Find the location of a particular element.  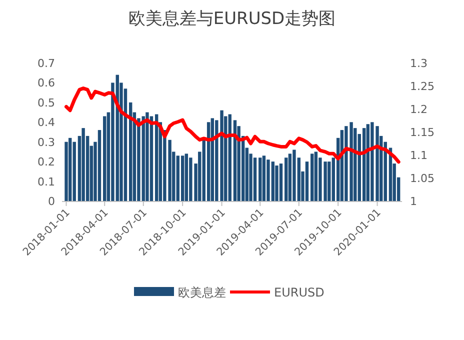

legend-label: 欧美息差 is located at coordinates (202, 293).